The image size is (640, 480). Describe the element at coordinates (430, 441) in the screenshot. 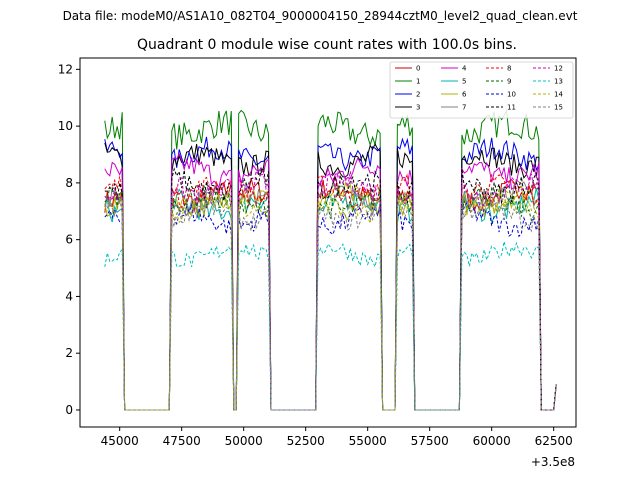

I see `x-tick-label: 57500` at that location.